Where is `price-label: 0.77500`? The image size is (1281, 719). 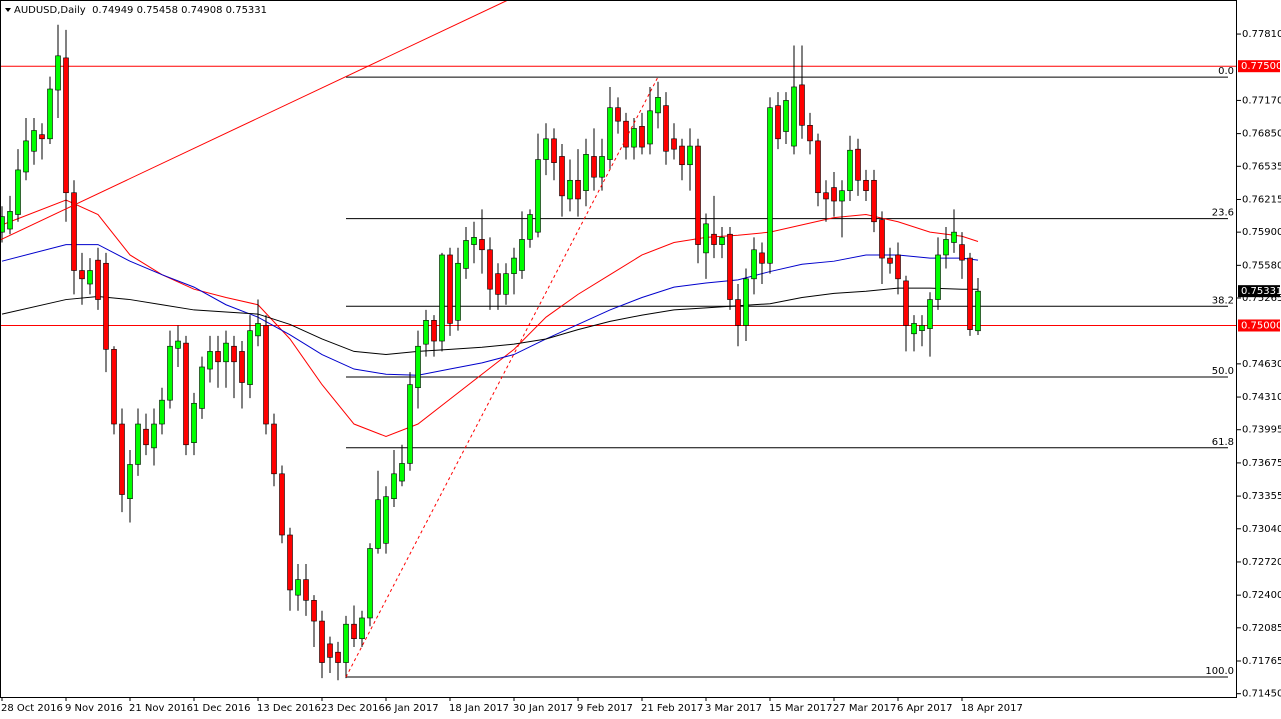 price-label: 0.77500 is located at coordinates (1261, 66).